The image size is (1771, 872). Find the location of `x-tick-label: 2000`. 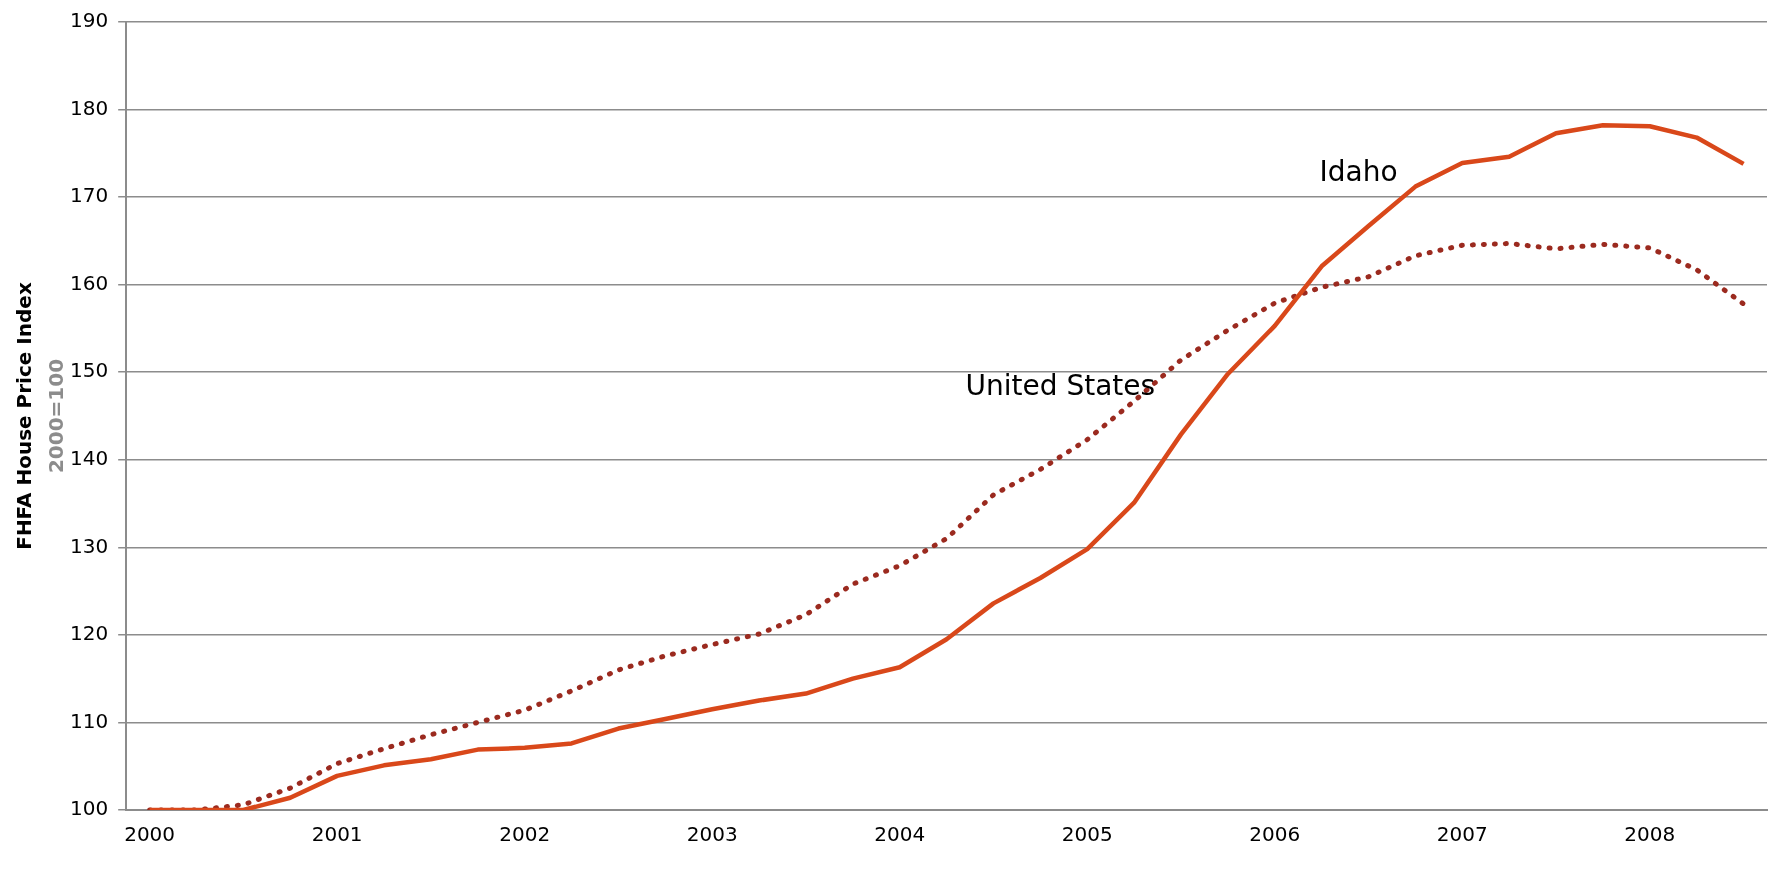

x-tick-label: 2000 is located at coordinates (150, 834).